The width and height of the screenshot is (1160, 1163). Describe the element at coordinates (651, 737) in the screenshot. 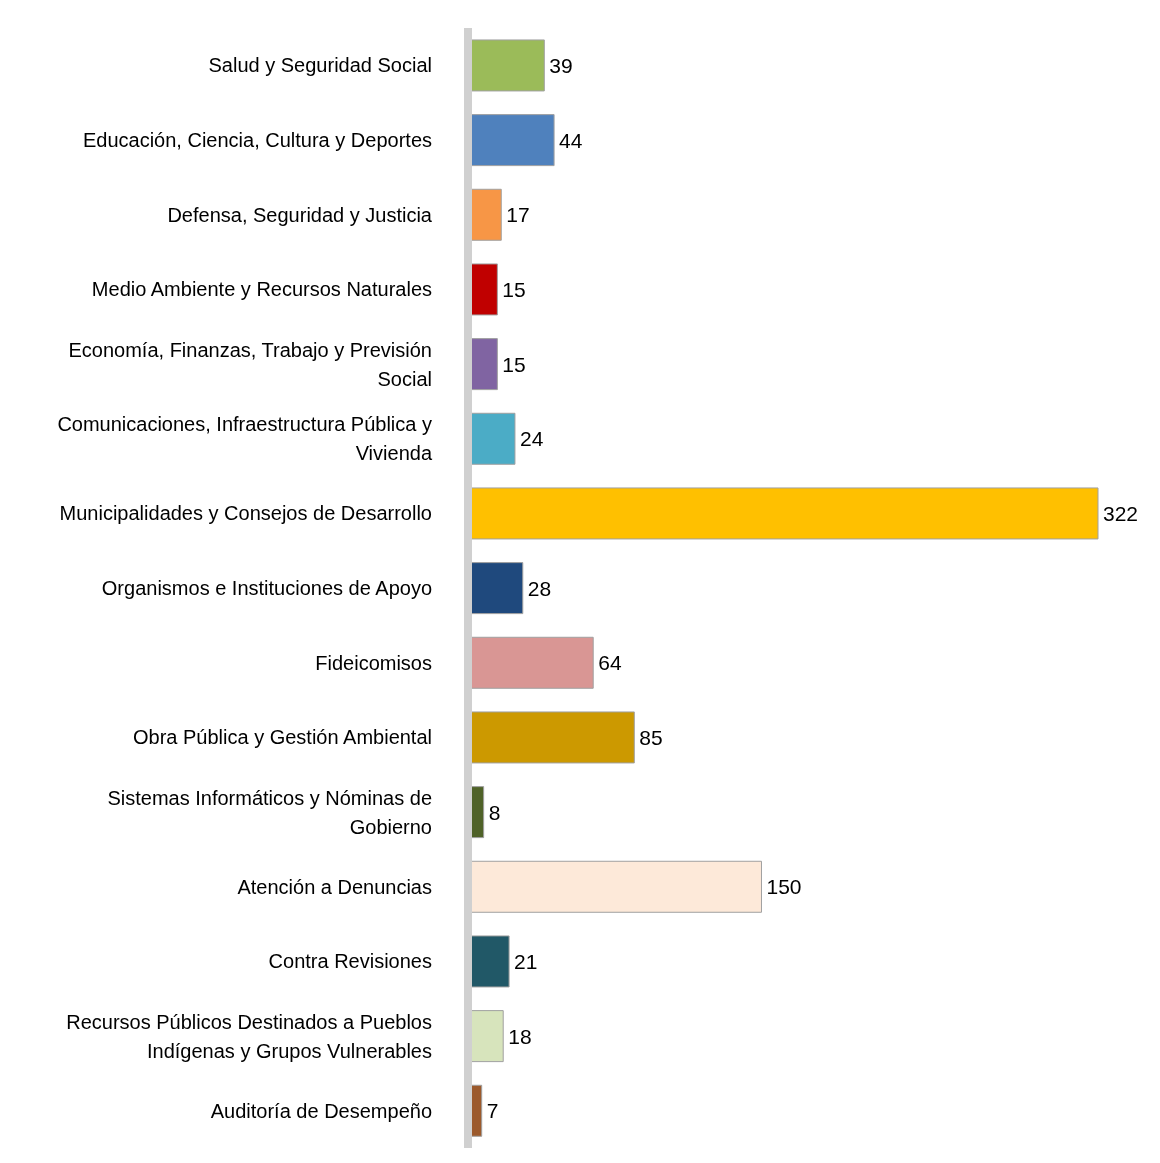

I see `data-label: 85` at that location.